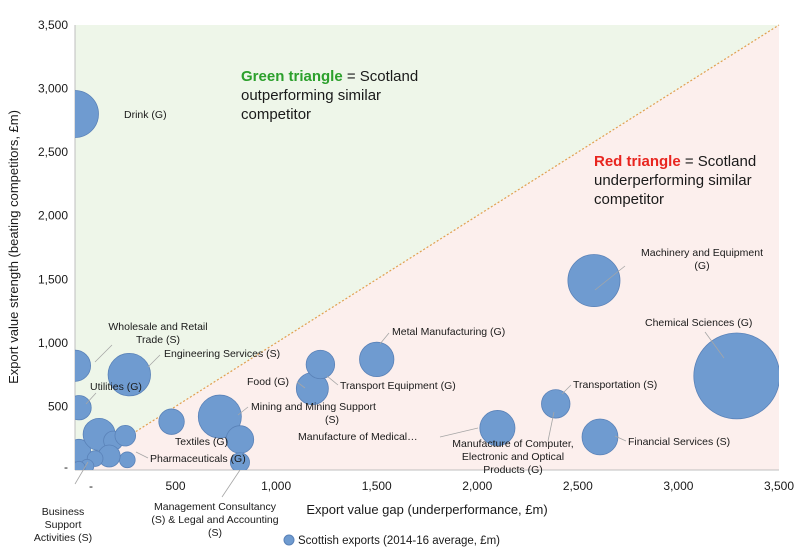  I want to click on bubble-label: Food (G), so click(268, 382).